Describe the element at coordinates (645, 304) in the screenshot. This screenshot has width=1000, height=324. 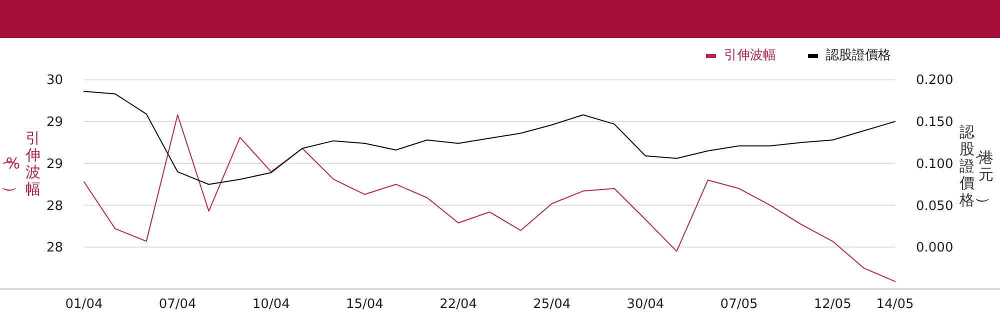
I see `x-tick-label: 30/04` at that location.